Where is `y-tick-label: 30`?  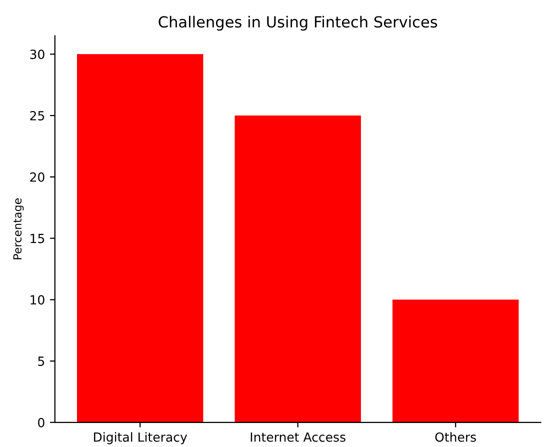
y-tick-label: 30 is located at coordinates (37, 55).